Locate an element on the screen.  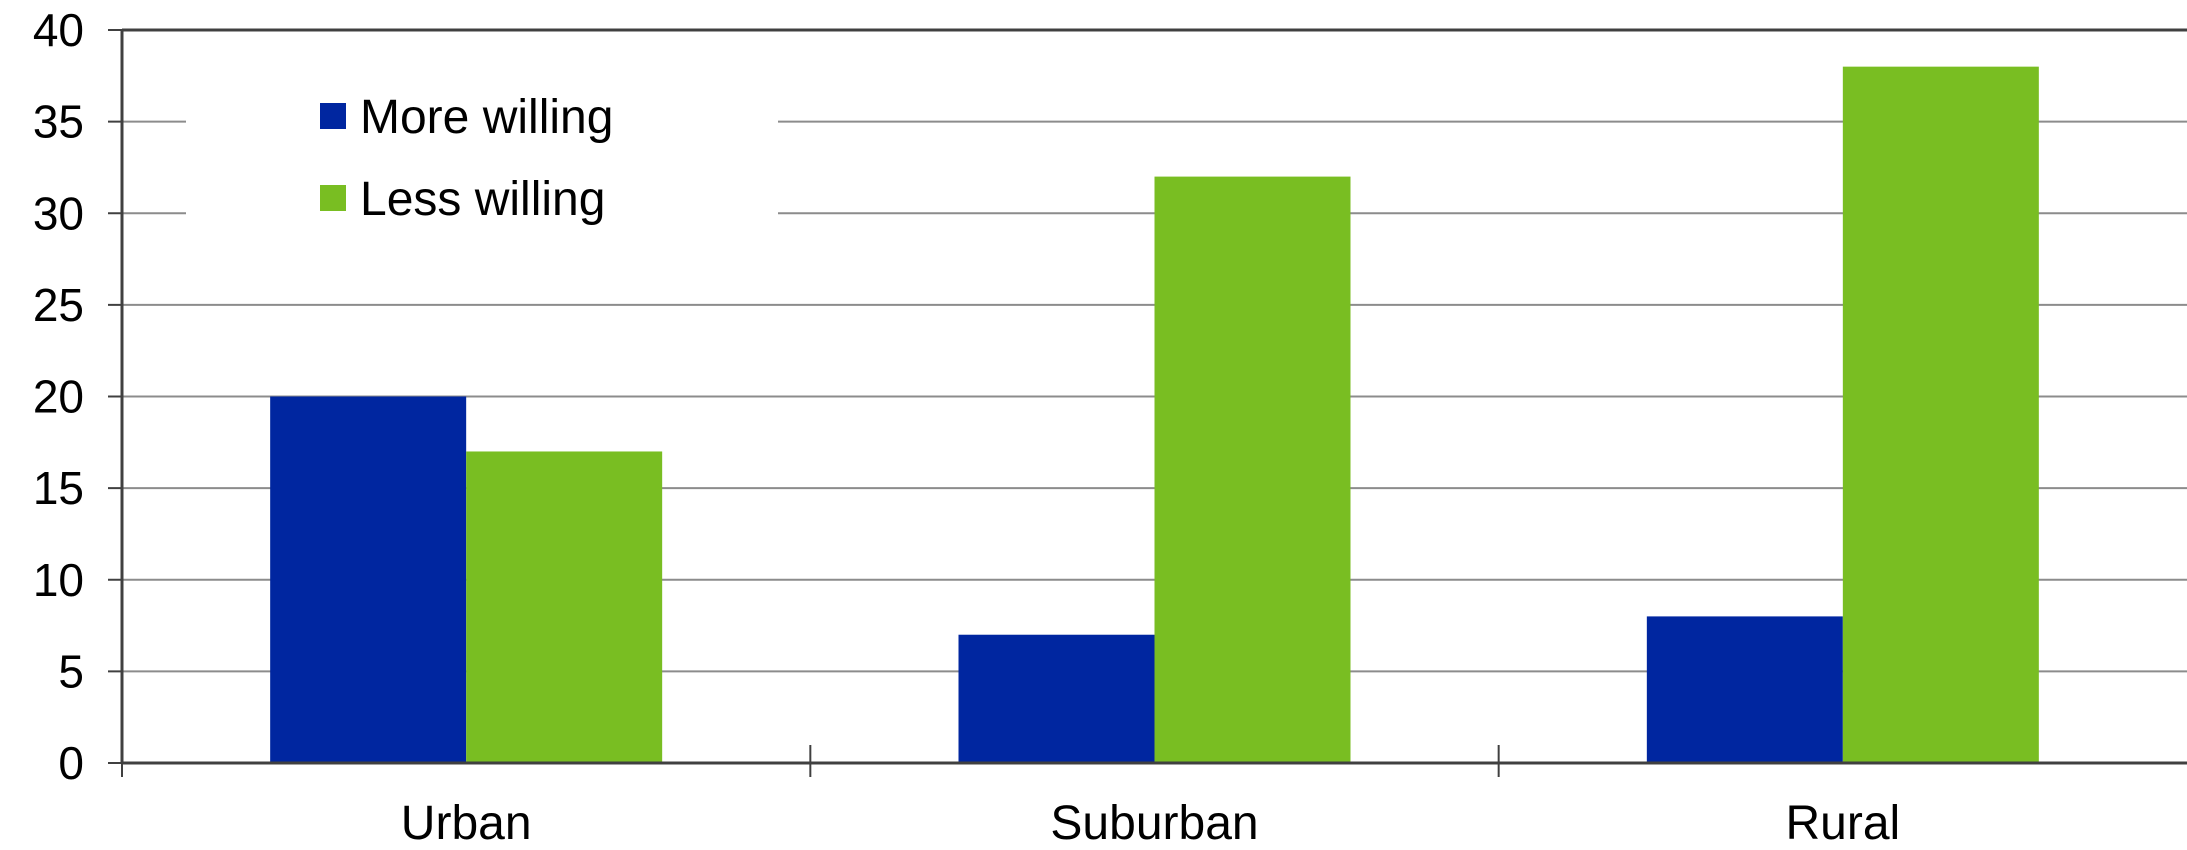
y-tick-label-40: 40 is located at coordinates (58, 30).